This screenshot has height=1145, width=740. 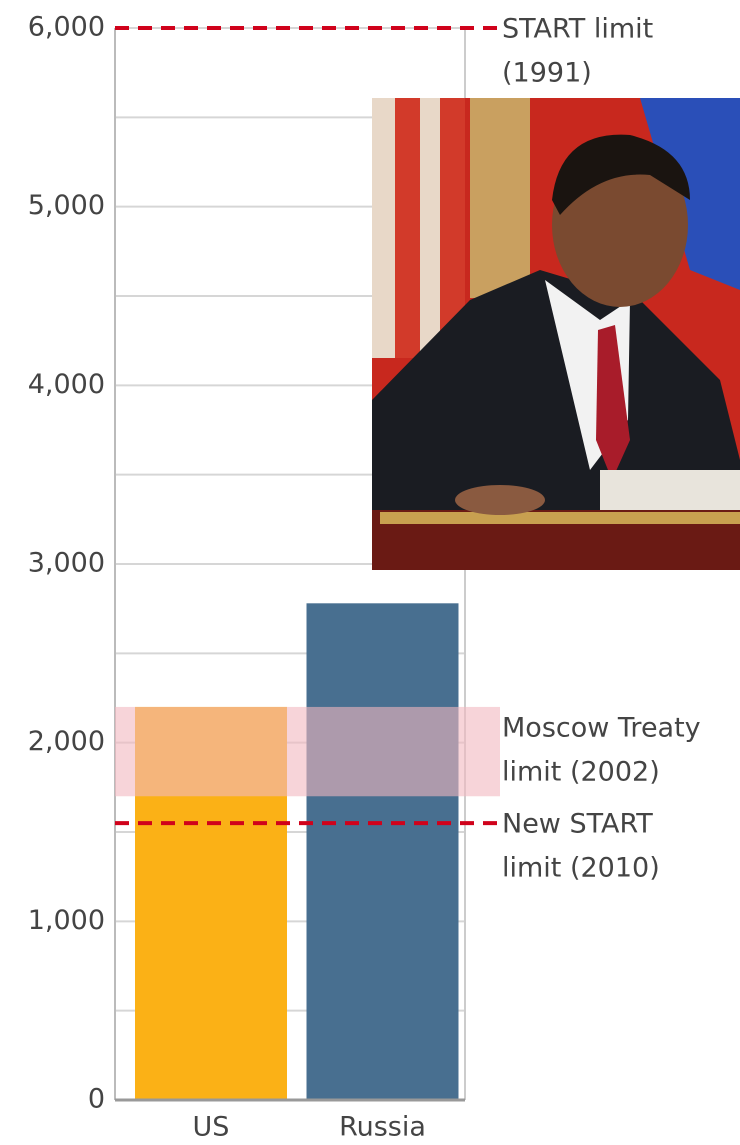 What do you see at coordinates (66, 741) in the screenshot?
I see `y-tick-label: 2,000` at bounding box center [66, 741].